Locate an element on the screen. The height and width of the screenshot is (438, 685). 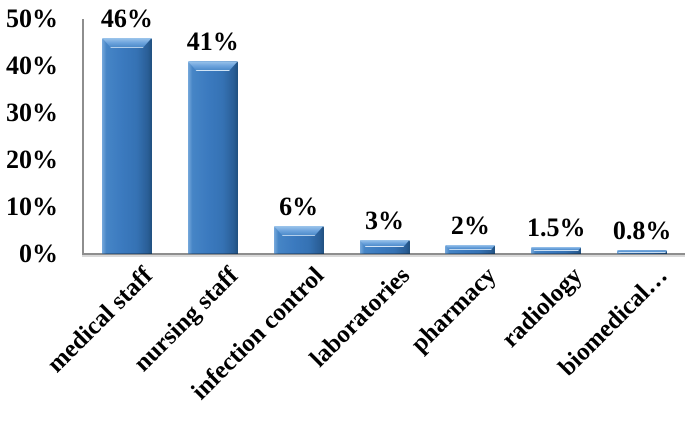
x-axis-category-label: pharmacy is located at coordinates (453, 310).